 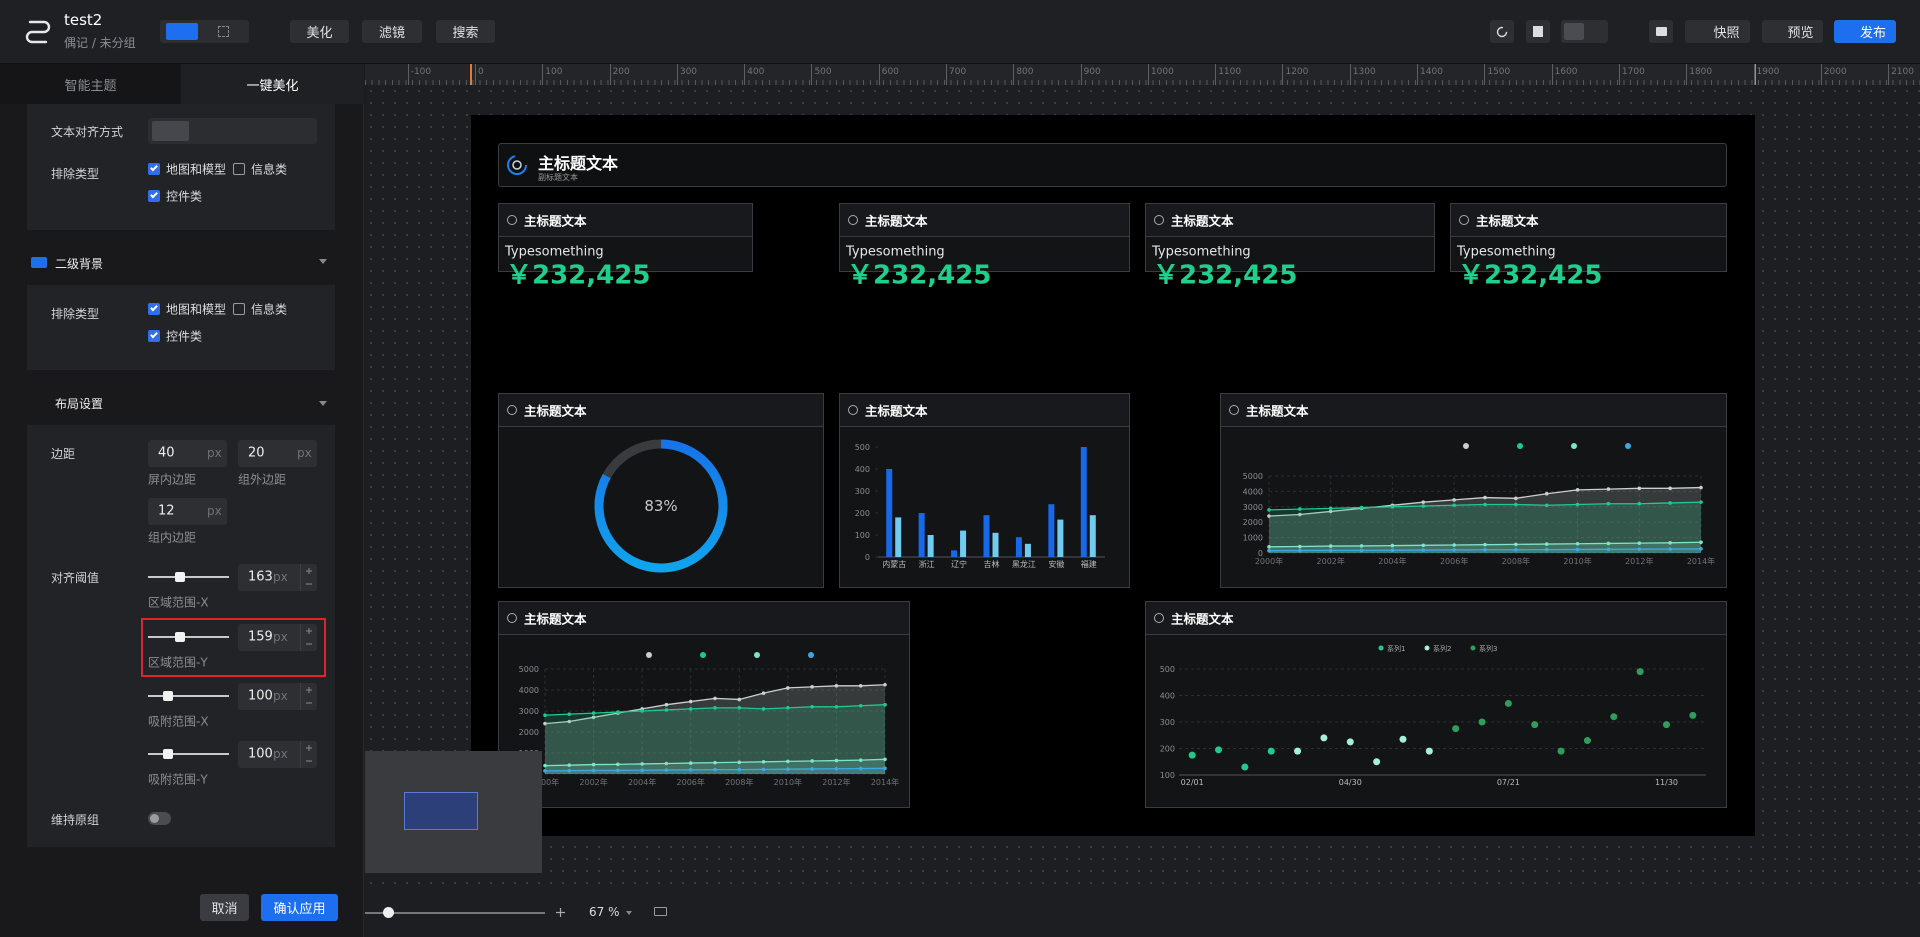 What do you see at coordinates (1865, 31) in the screenshot?
I see `publish-button: 发布` at bounding box center [1865, 31].